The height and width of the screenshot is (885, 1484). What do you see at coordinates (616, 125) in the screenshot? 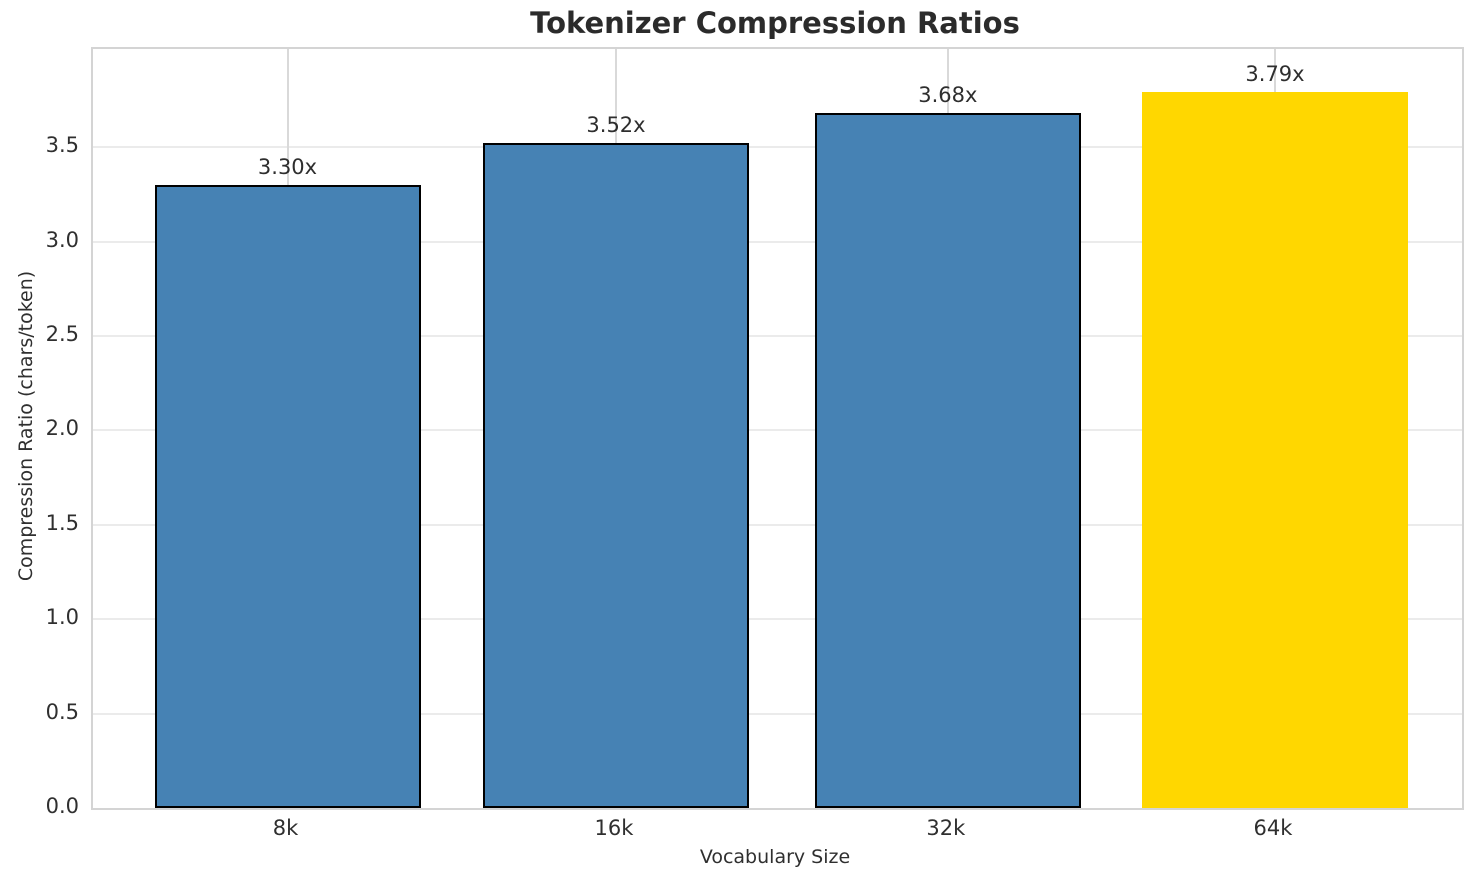
I see `bar-value-label: 3.52x` at bounding box center [616, 125].